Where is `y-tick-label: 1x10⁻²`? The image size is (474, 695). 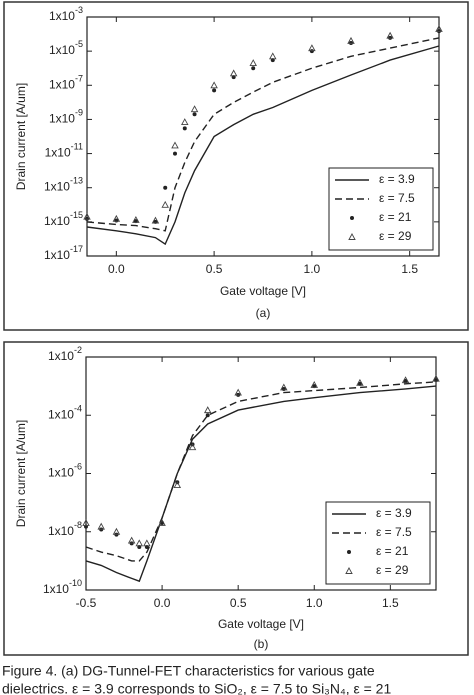
y-tick-label: 1x10⁻² is located at coordinates (65, 354).